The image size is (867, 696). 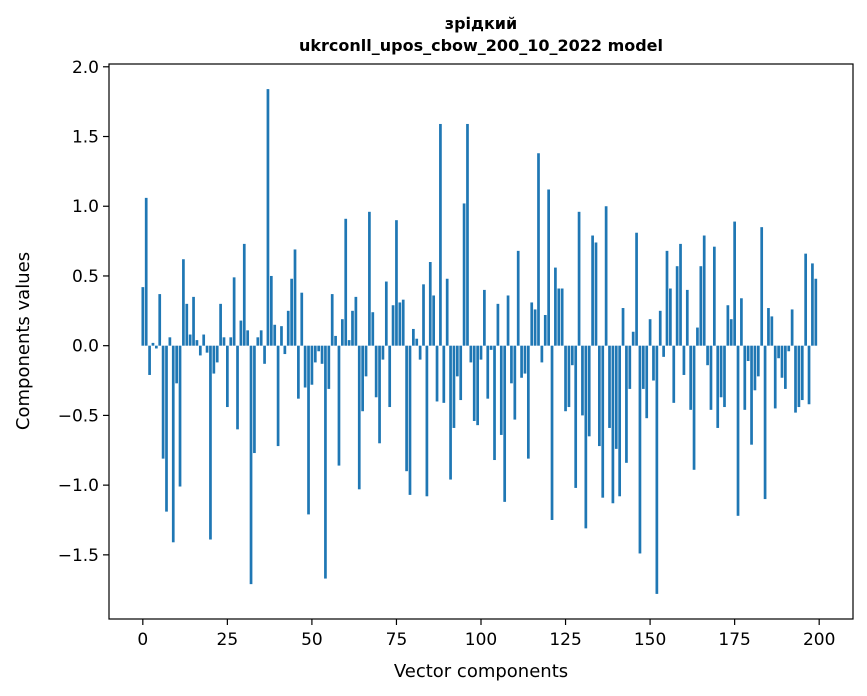 What do you see at coordinates (85, 277) in the screenshot?
I see `y-tick-label: 0.5` at bounding box center [85, 277].